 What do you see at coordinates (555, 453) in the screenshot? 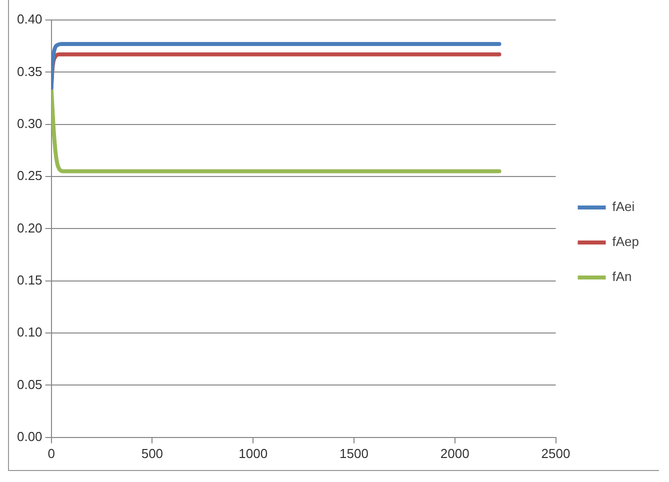
I see `x-tick-label: 2500` at bounding box center [555, 453].